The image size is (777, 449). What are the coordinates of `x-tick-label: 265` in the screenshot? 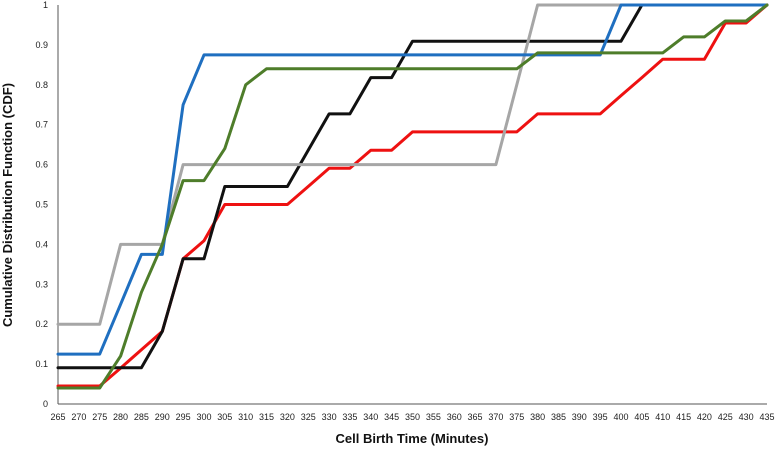 It's located at (57, 417).